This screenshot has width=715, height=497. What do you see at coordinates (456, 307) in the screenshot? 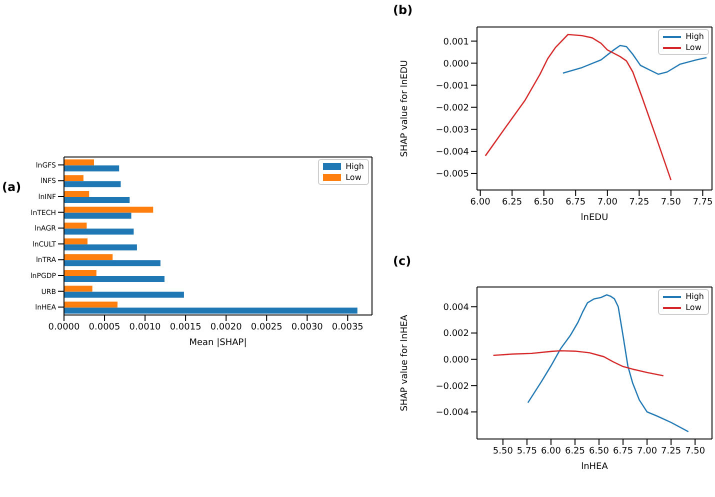
I see `y-tick-label: 0.004` at bounding box center [456, 307].